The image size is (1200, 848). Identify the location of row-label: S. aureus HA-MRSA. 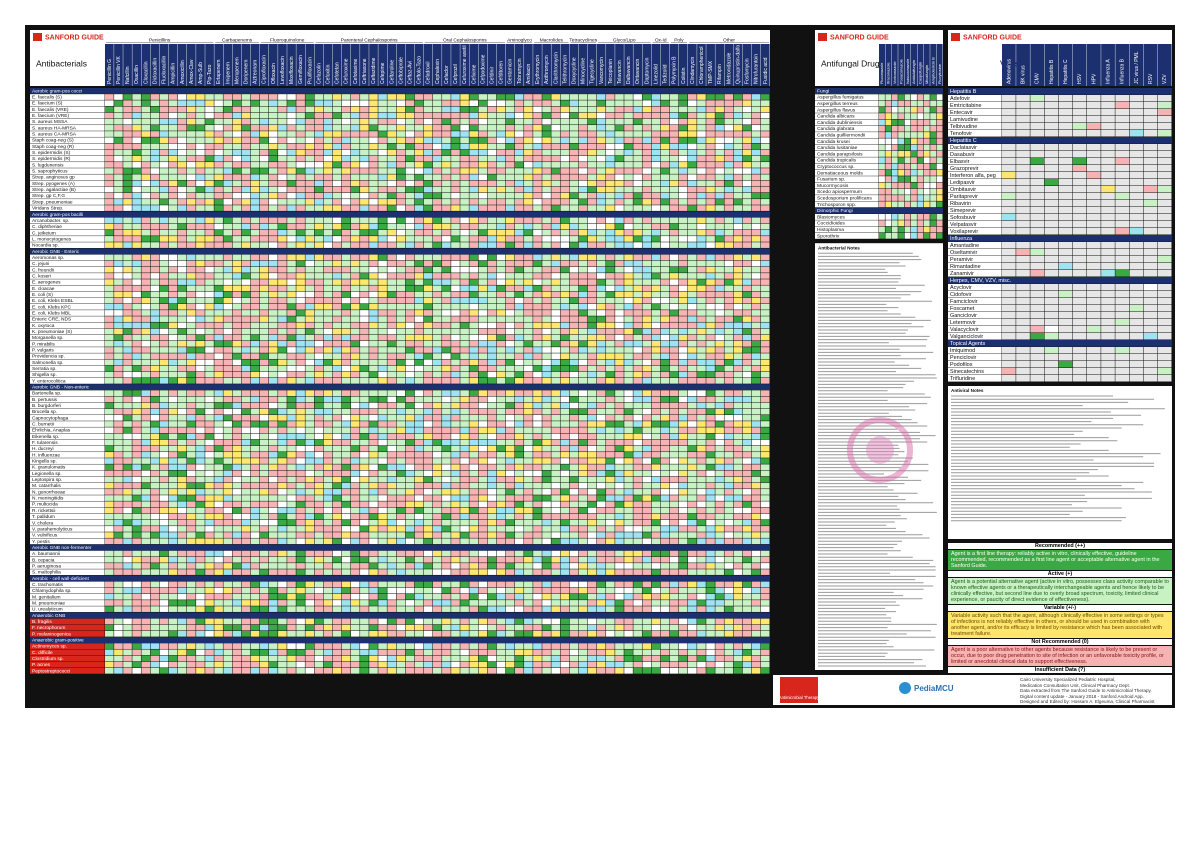
(54, 128).